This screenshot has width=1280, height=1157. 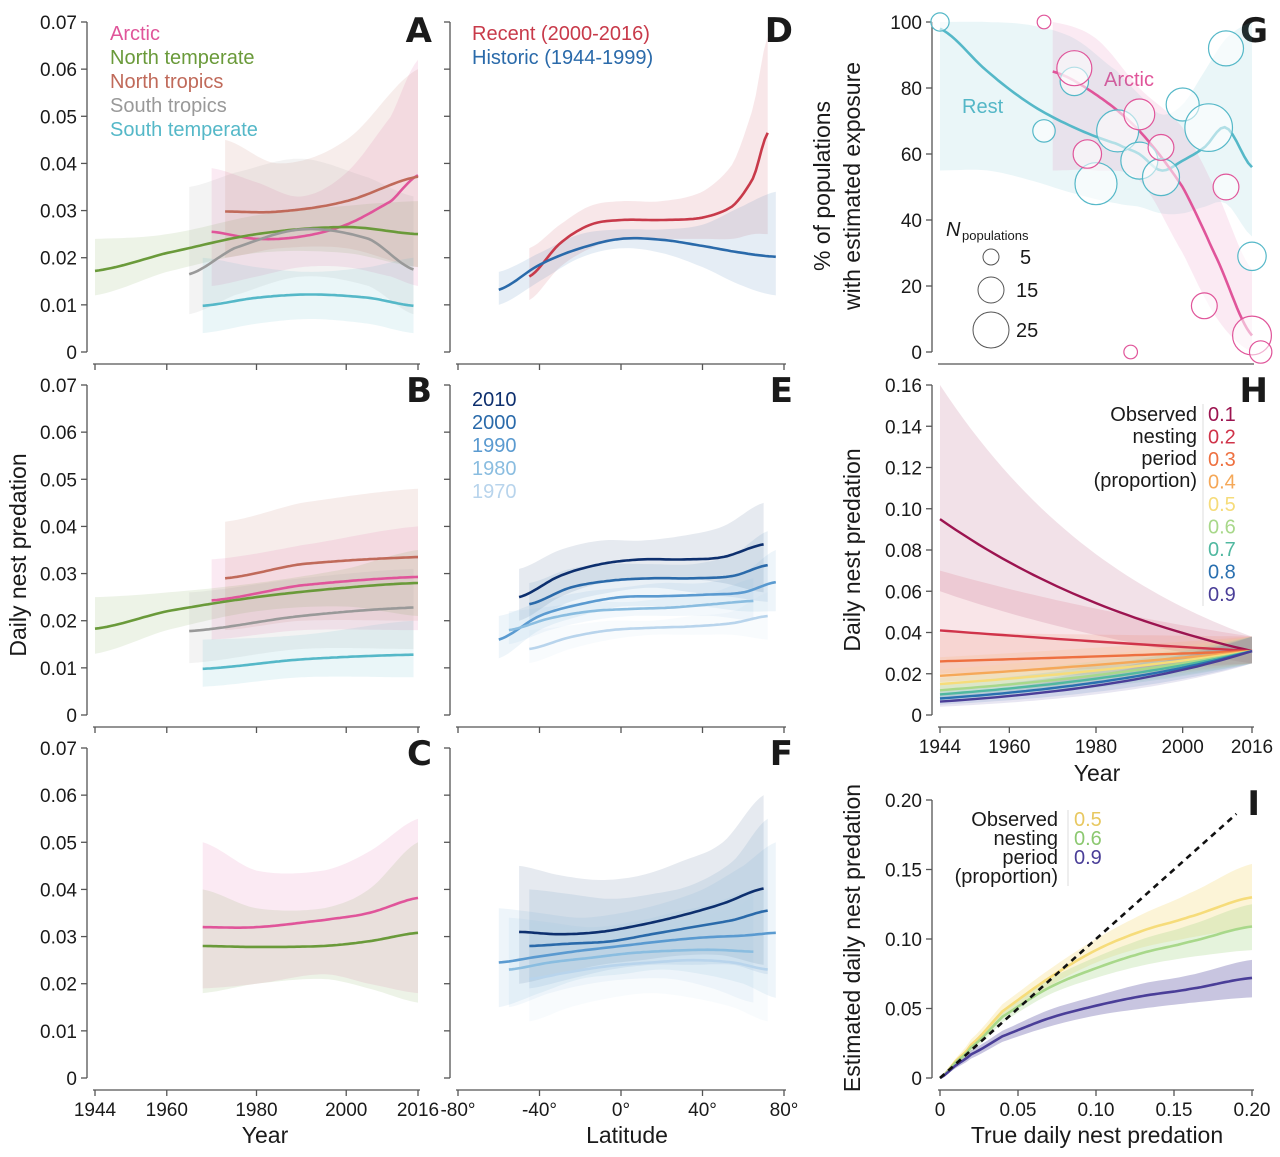 I want to click on ci-band-2000, so click(x=648, y=576).